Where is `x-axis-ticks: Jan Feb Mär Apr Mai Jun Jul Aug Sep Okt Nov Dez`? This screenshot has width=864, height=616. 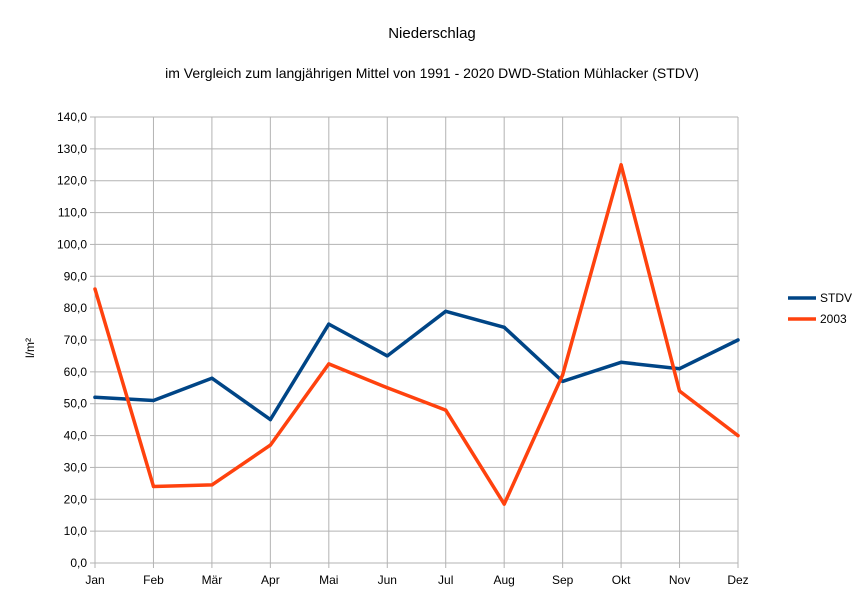 x-axis-ticks: Jan Feb Mär Apr Mai Jun Jul Aug Sep Okt Nov Dez is located at coordinates (417, 575).